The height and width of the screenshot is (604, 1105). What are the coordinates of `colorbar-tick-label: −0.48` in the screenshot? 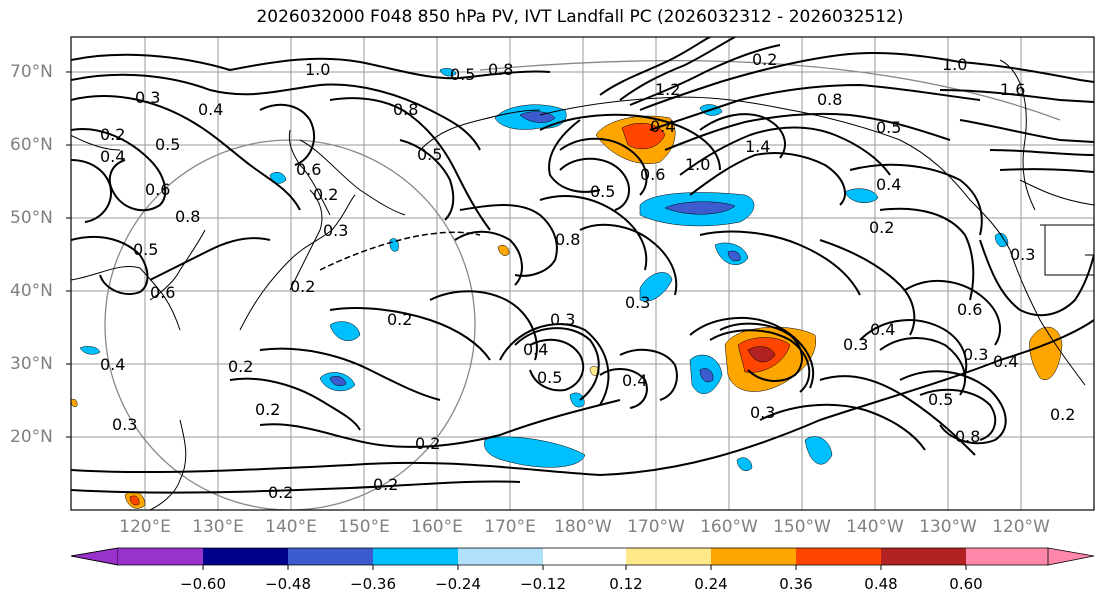 It's located at (288, 584).